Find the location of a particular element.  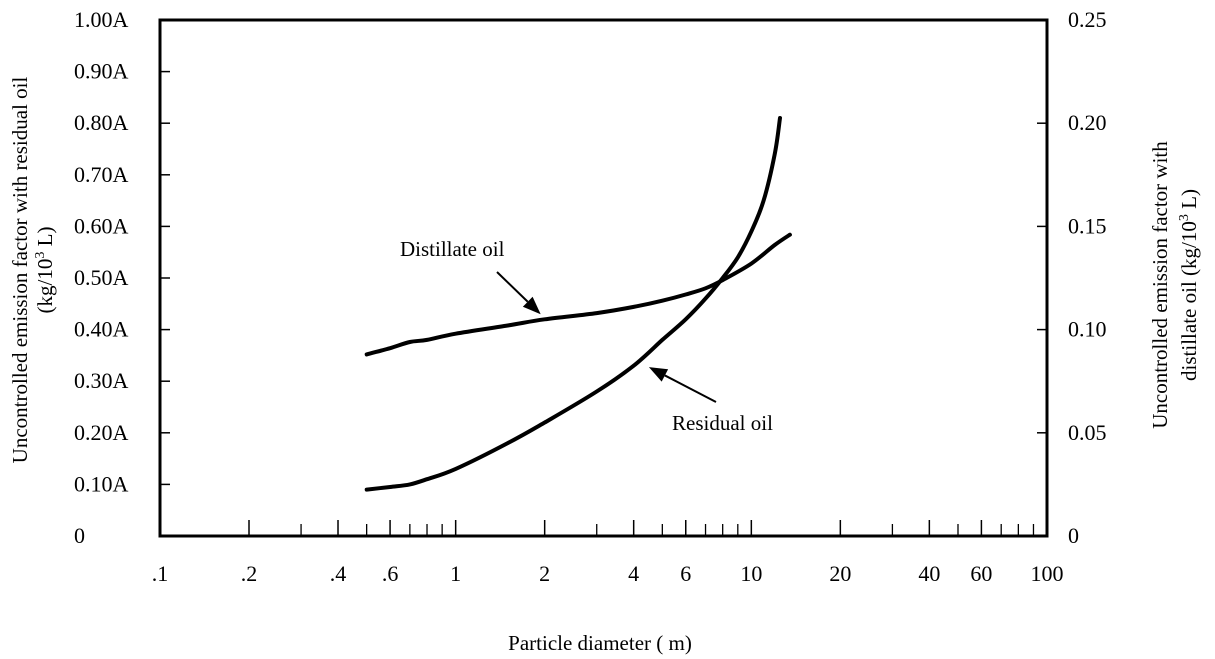

x-tick-label: 40 is located at coordinates (929, 573).